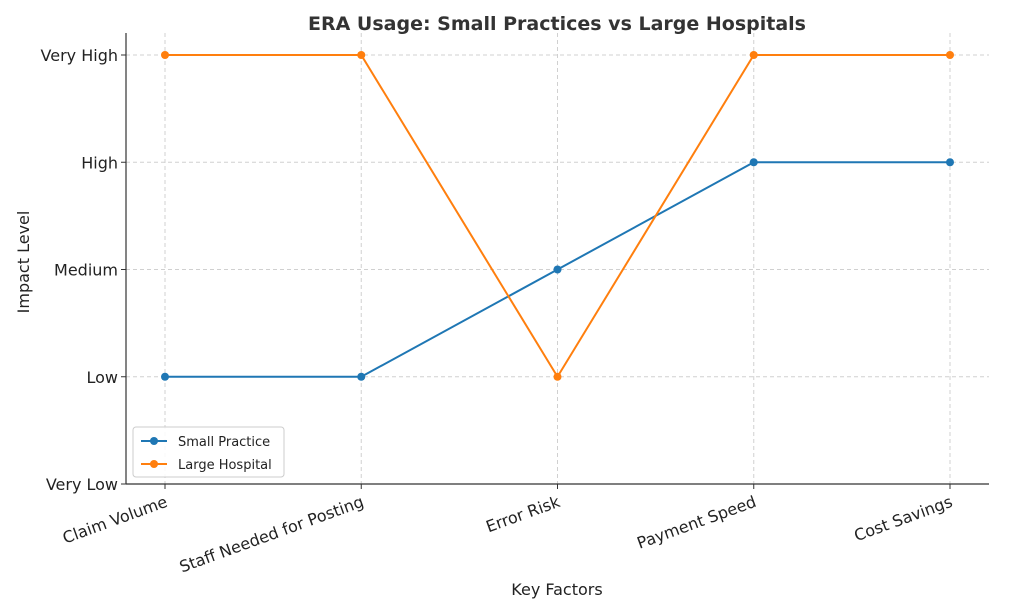 The width and height of the screenshot is (1024, 614). What do you see at coordinates (902, 518) in the screenshot?
I see `x-tick-label: Cost Savings` at bounding box center [902, 518].